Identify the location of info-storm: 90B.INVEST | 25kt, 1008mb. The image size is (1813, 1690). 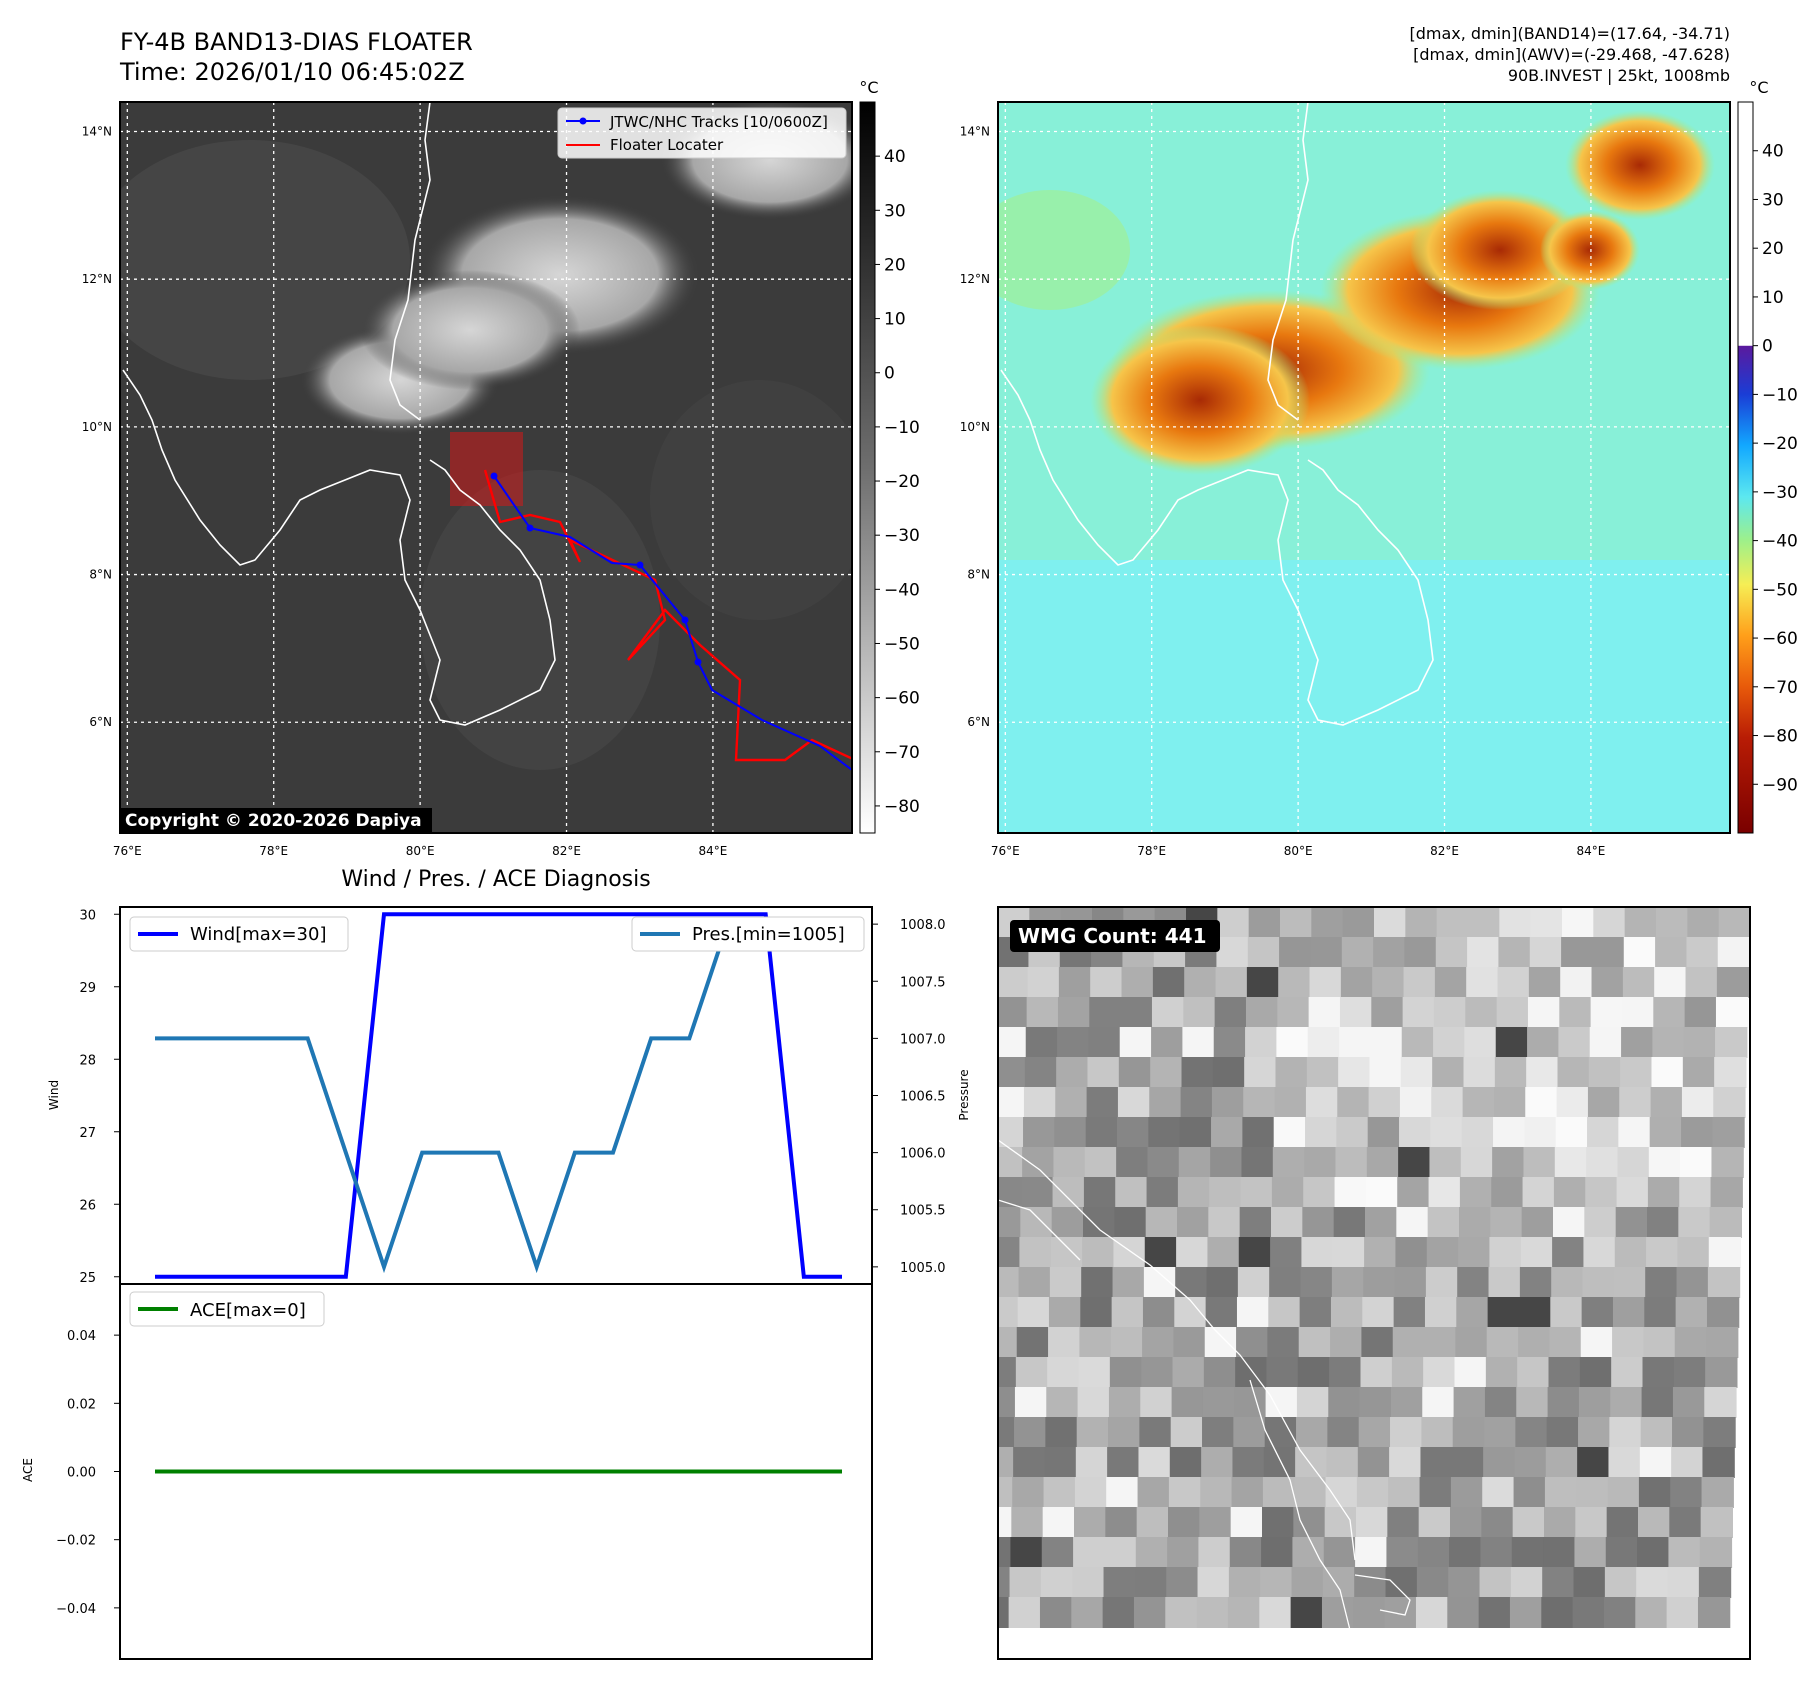
(1619, 75).